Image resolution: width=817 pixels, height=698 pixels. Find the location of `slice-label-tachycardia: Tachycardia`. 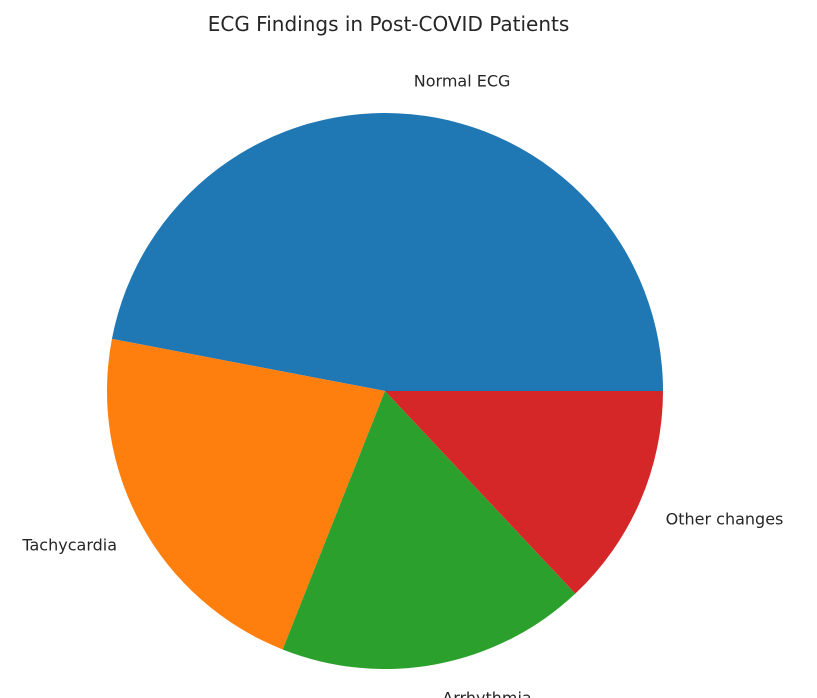

slice-label-tachycardia: Tachycardia is located at coordinates (69, 544).